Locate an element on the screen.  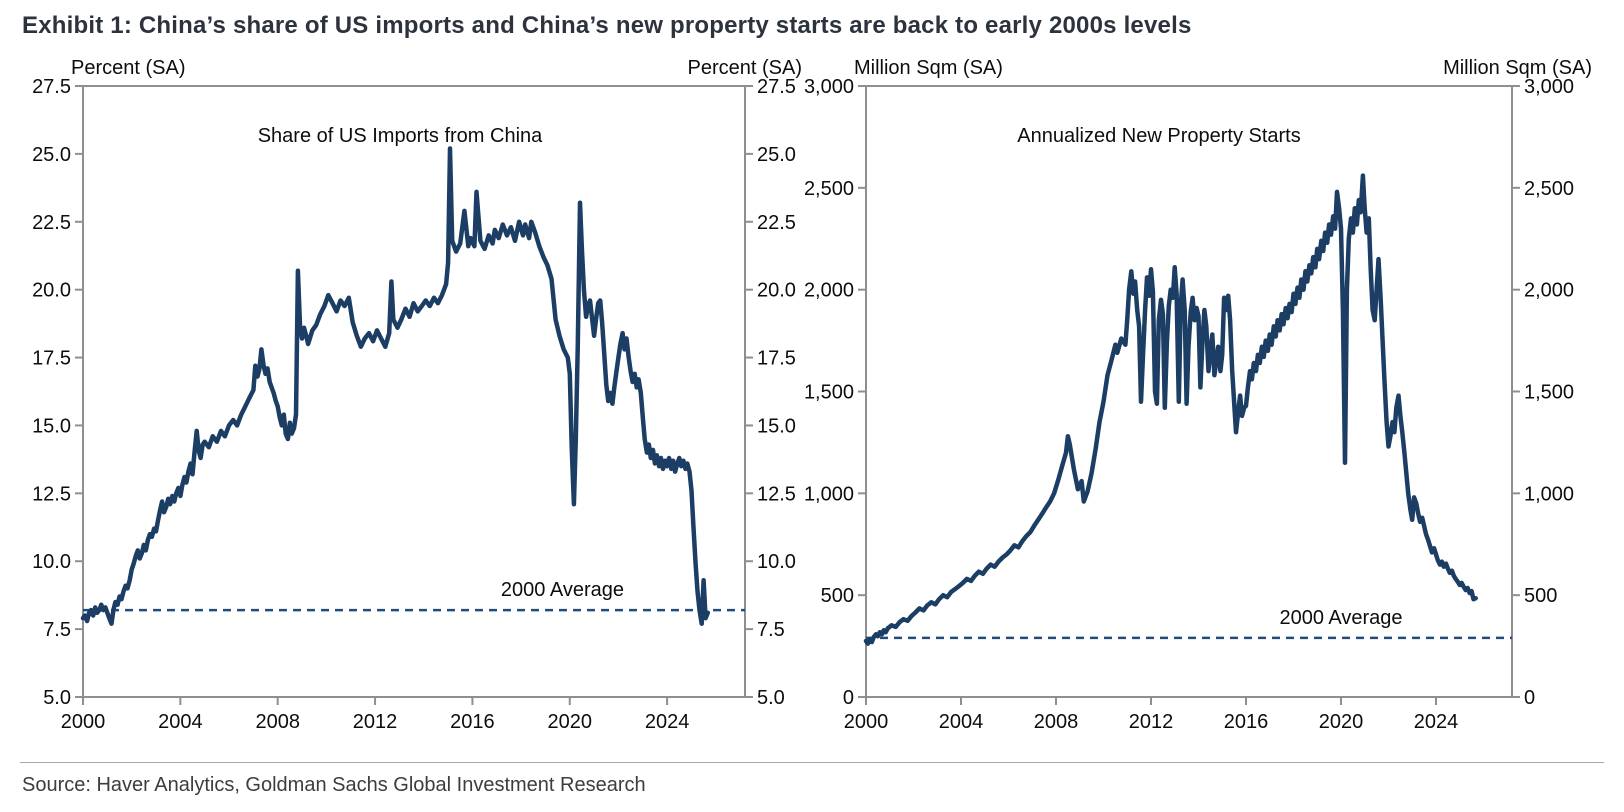
y-axis-tick-label-left: 0 is located at coordinates (848, 698).